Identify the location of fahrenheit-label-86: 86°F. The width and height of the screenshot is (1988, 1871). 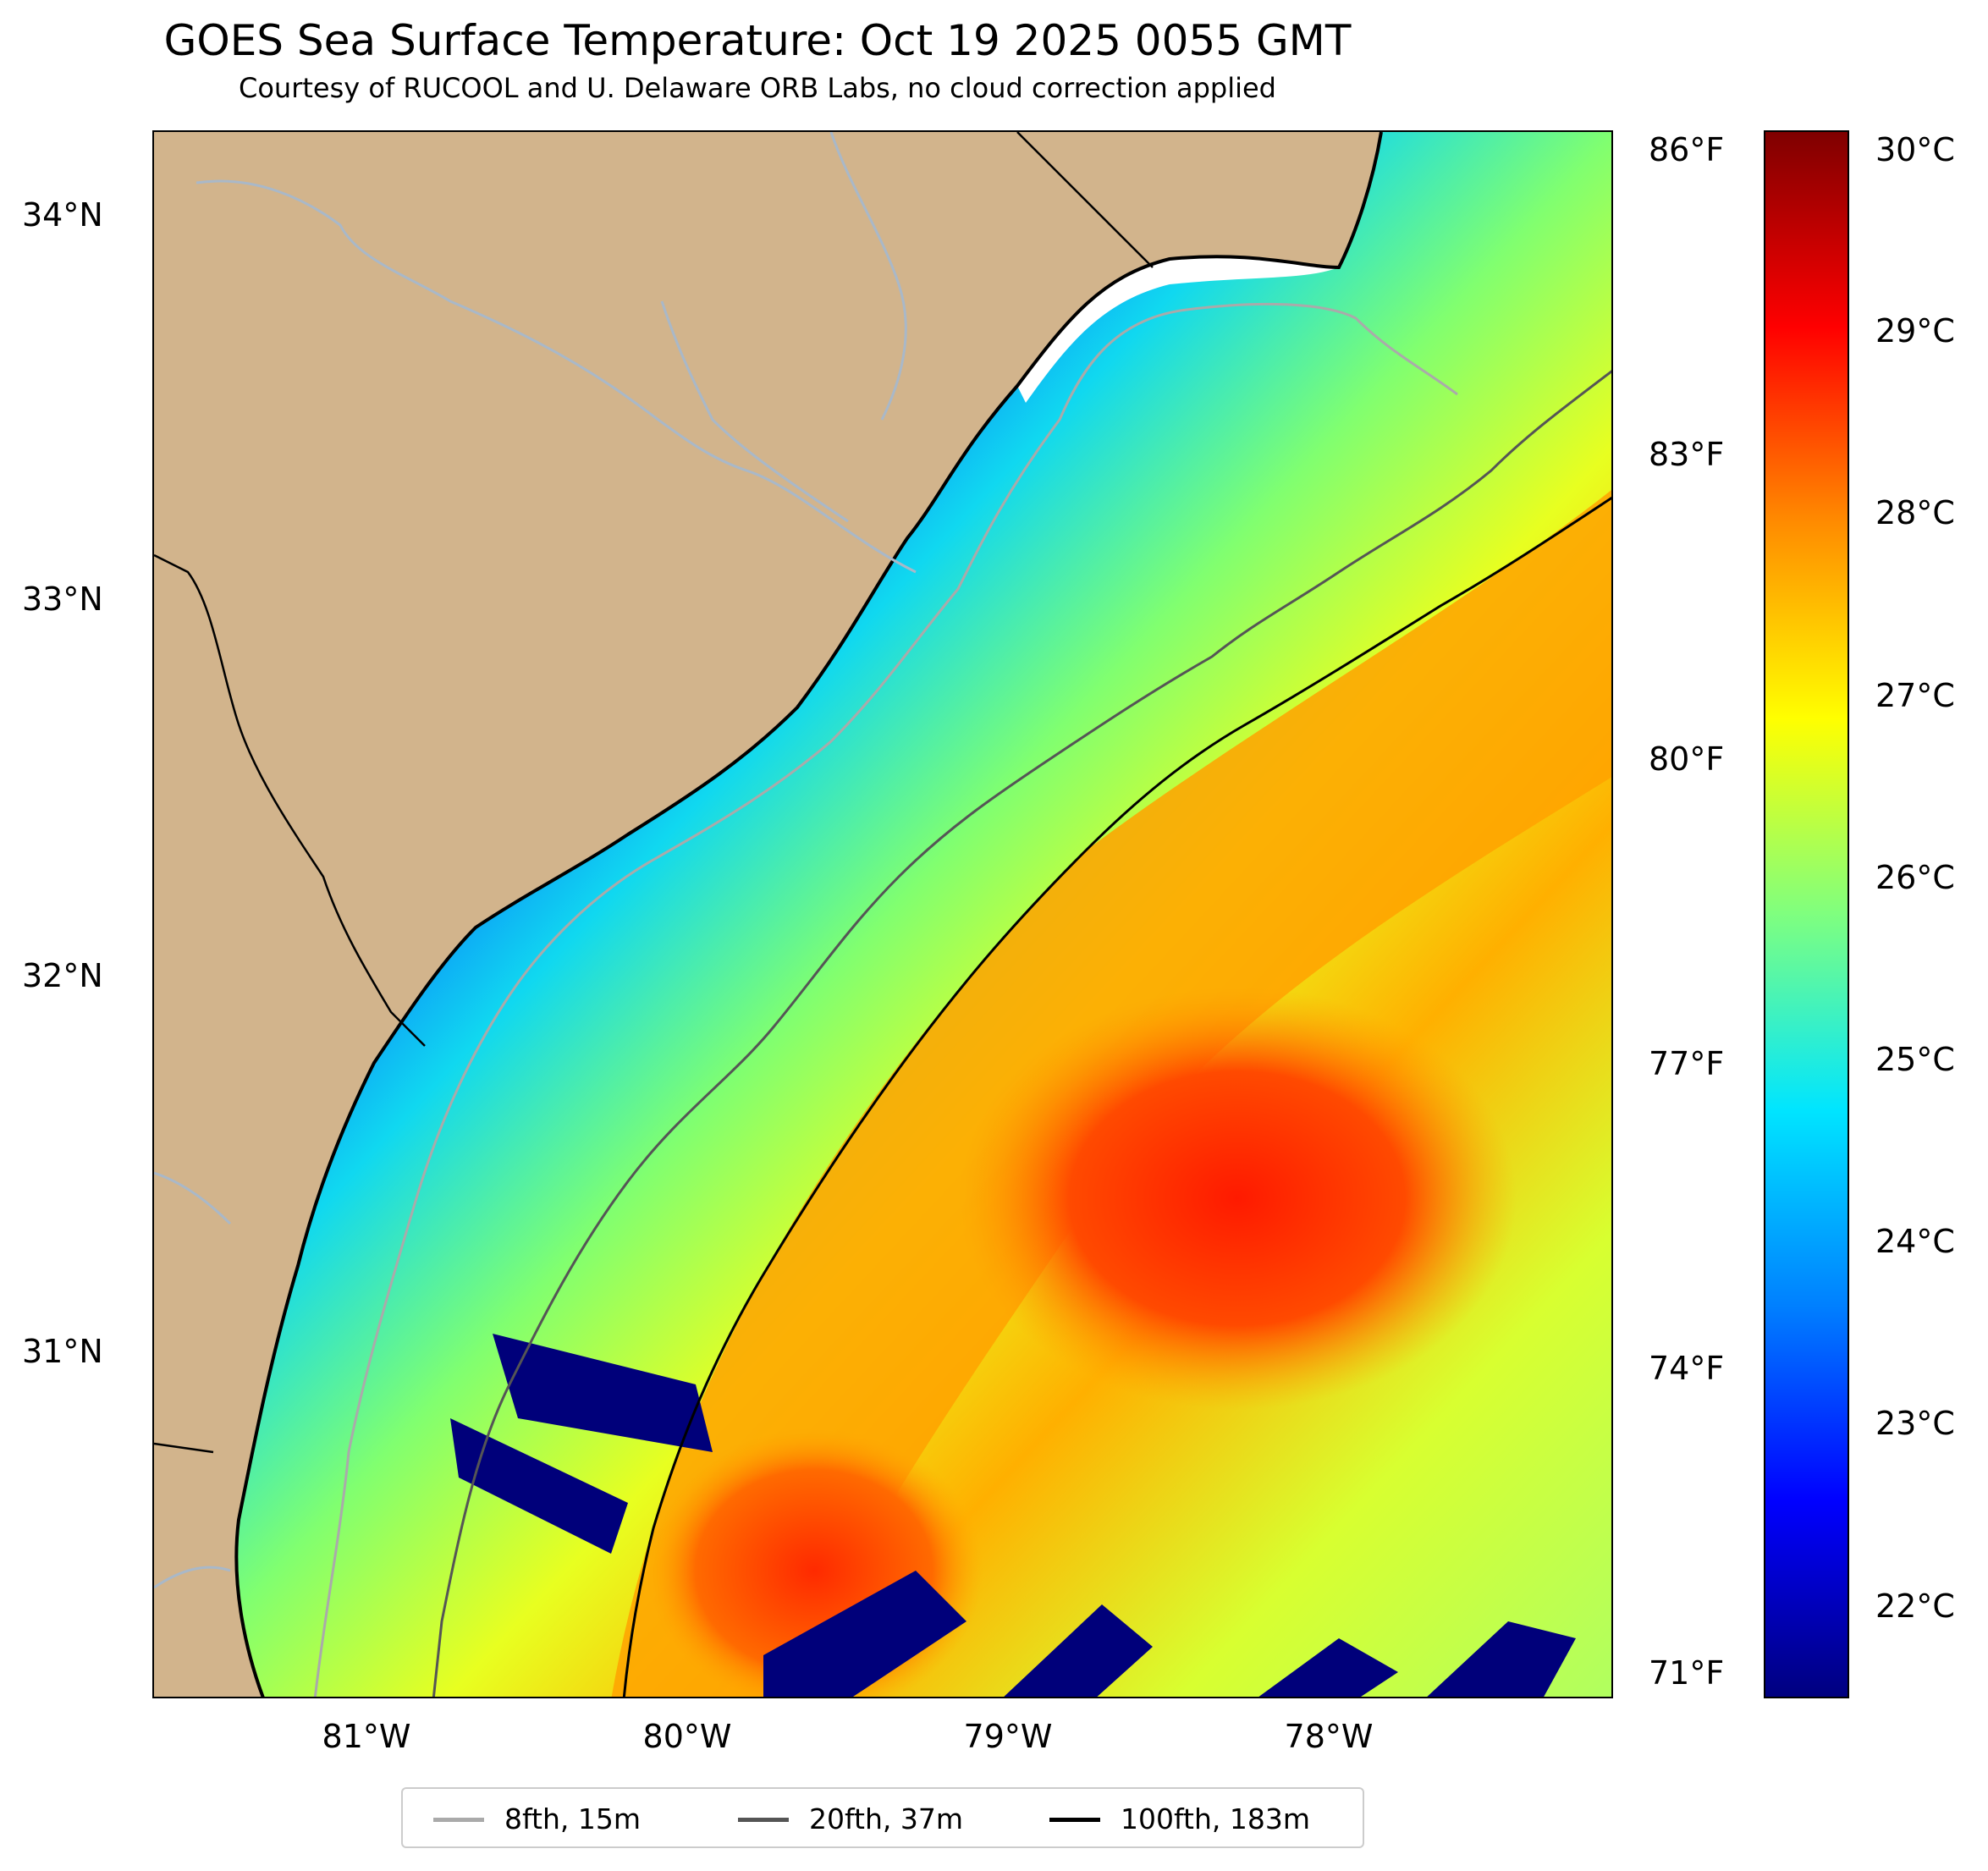
(1687, 150).